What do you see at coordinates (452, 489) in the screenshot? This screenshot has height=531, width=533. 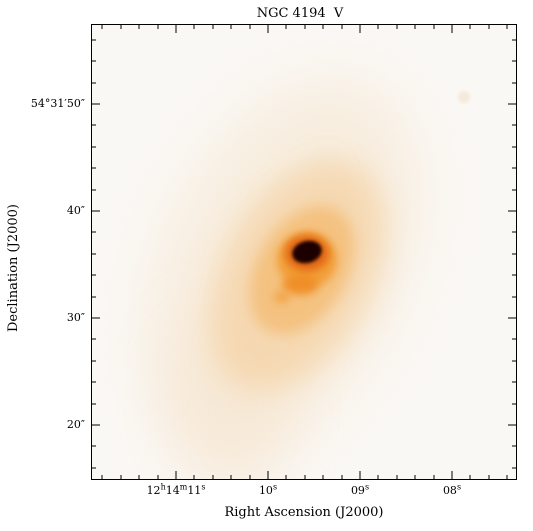 I see `x-tick-label-3: 08s` at bounding box center [452, 489].